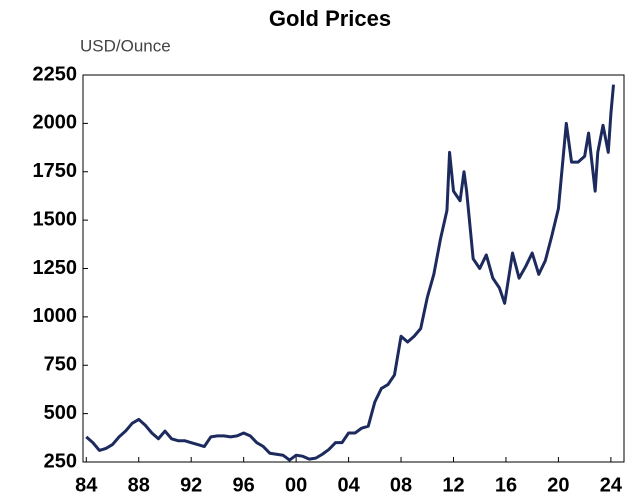 The height and width of the screenshot is (499, 638). I want to click on x-tick-label: 08, so click(401, 485).